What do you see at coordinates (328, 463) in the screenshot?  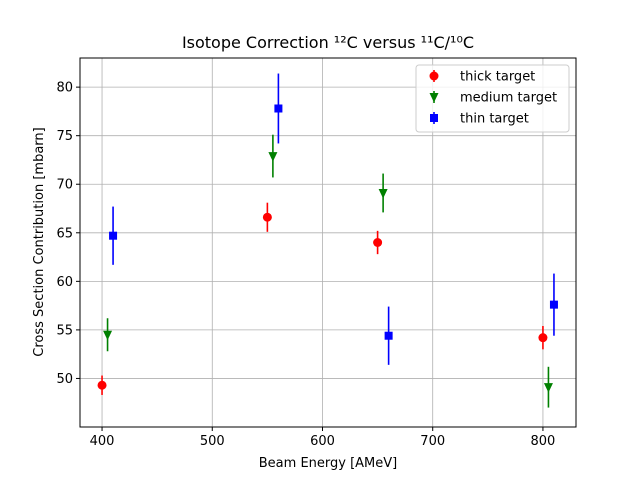 I see `x-axis-label: Beam Energy [AMeV]` at bounding box center [328, 463].